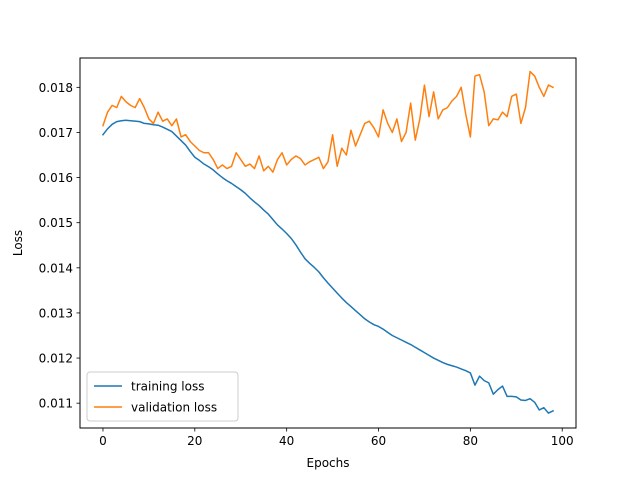 The height and width of the screenshot is (480, 640). I want to click on x-tick-label: 20, so click(194, 441).